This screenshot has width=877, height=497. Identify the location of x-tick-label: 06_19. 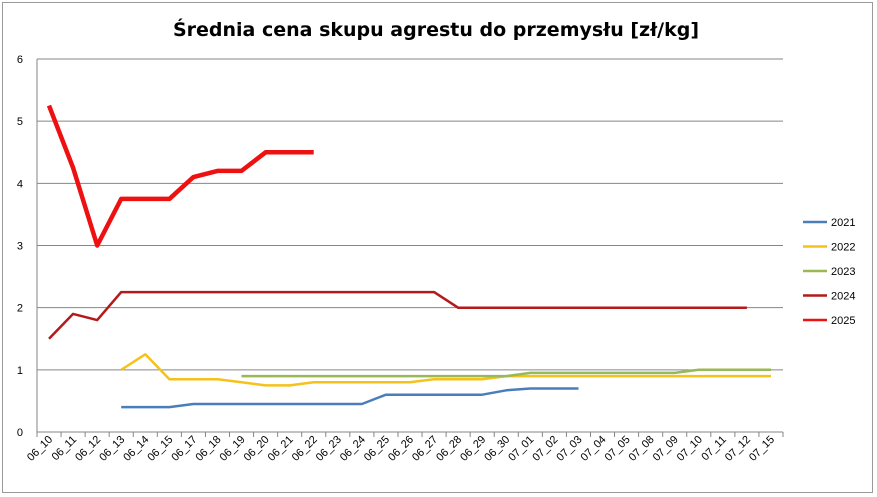
(233, 449).